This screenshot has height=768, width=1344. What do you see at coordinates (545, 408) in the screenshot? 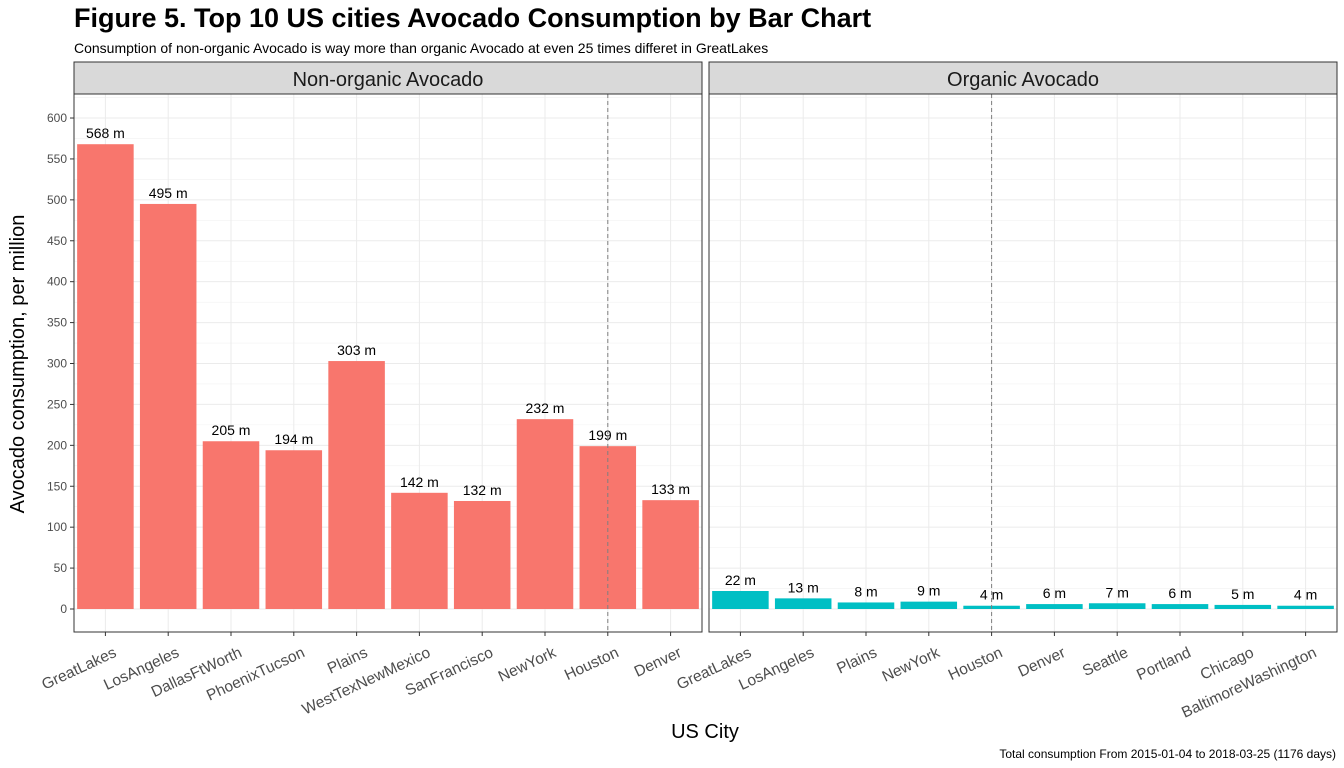
I see `bar-value-label: 232 m` at bounding box center [545, 408].